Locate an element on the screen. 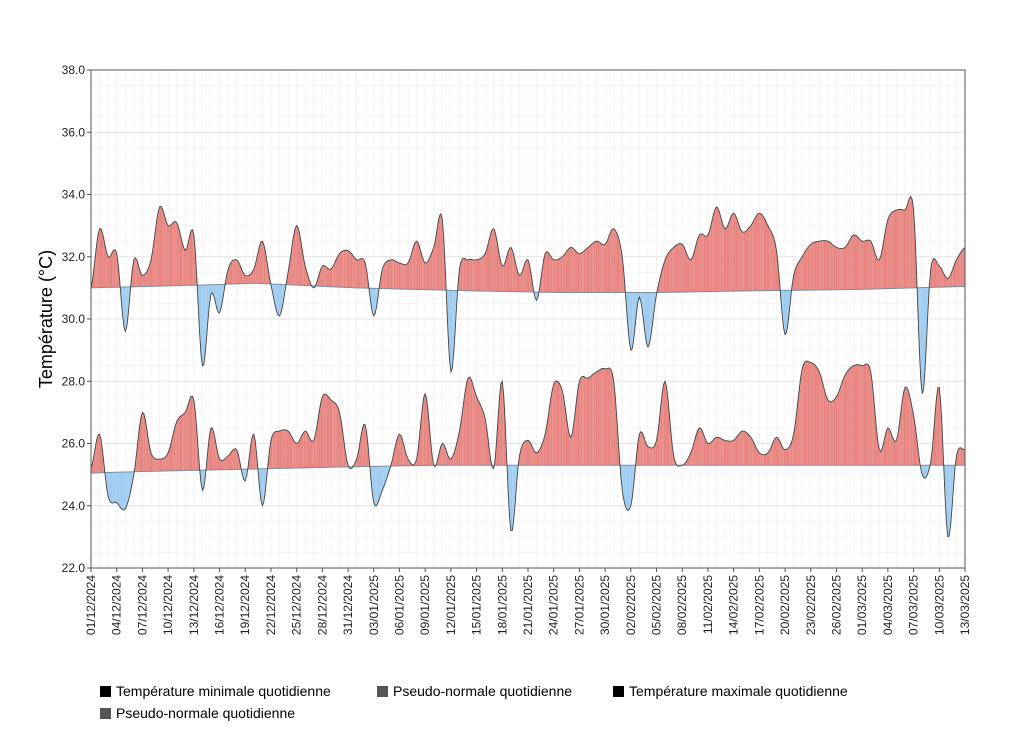 This screenshot has height=743, width=1024. x-tick-label: 22/12/2024 is located at coordinates (271, 605).